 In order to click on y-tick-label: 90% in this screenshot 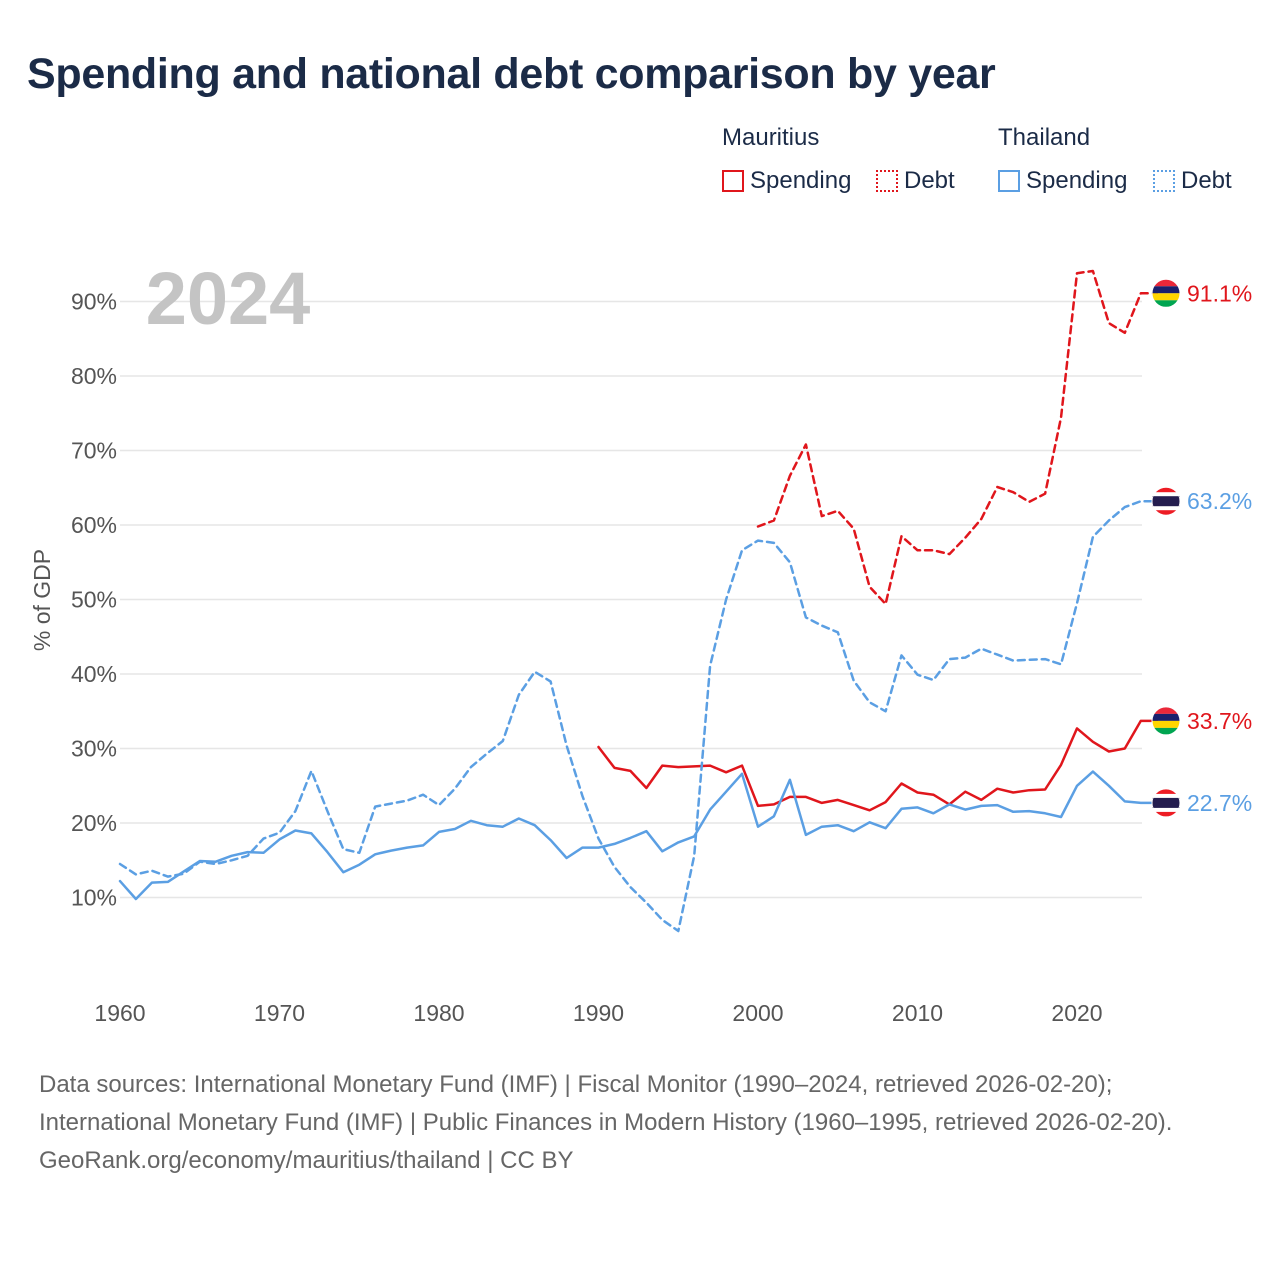, I will do `click(94, 302)`.